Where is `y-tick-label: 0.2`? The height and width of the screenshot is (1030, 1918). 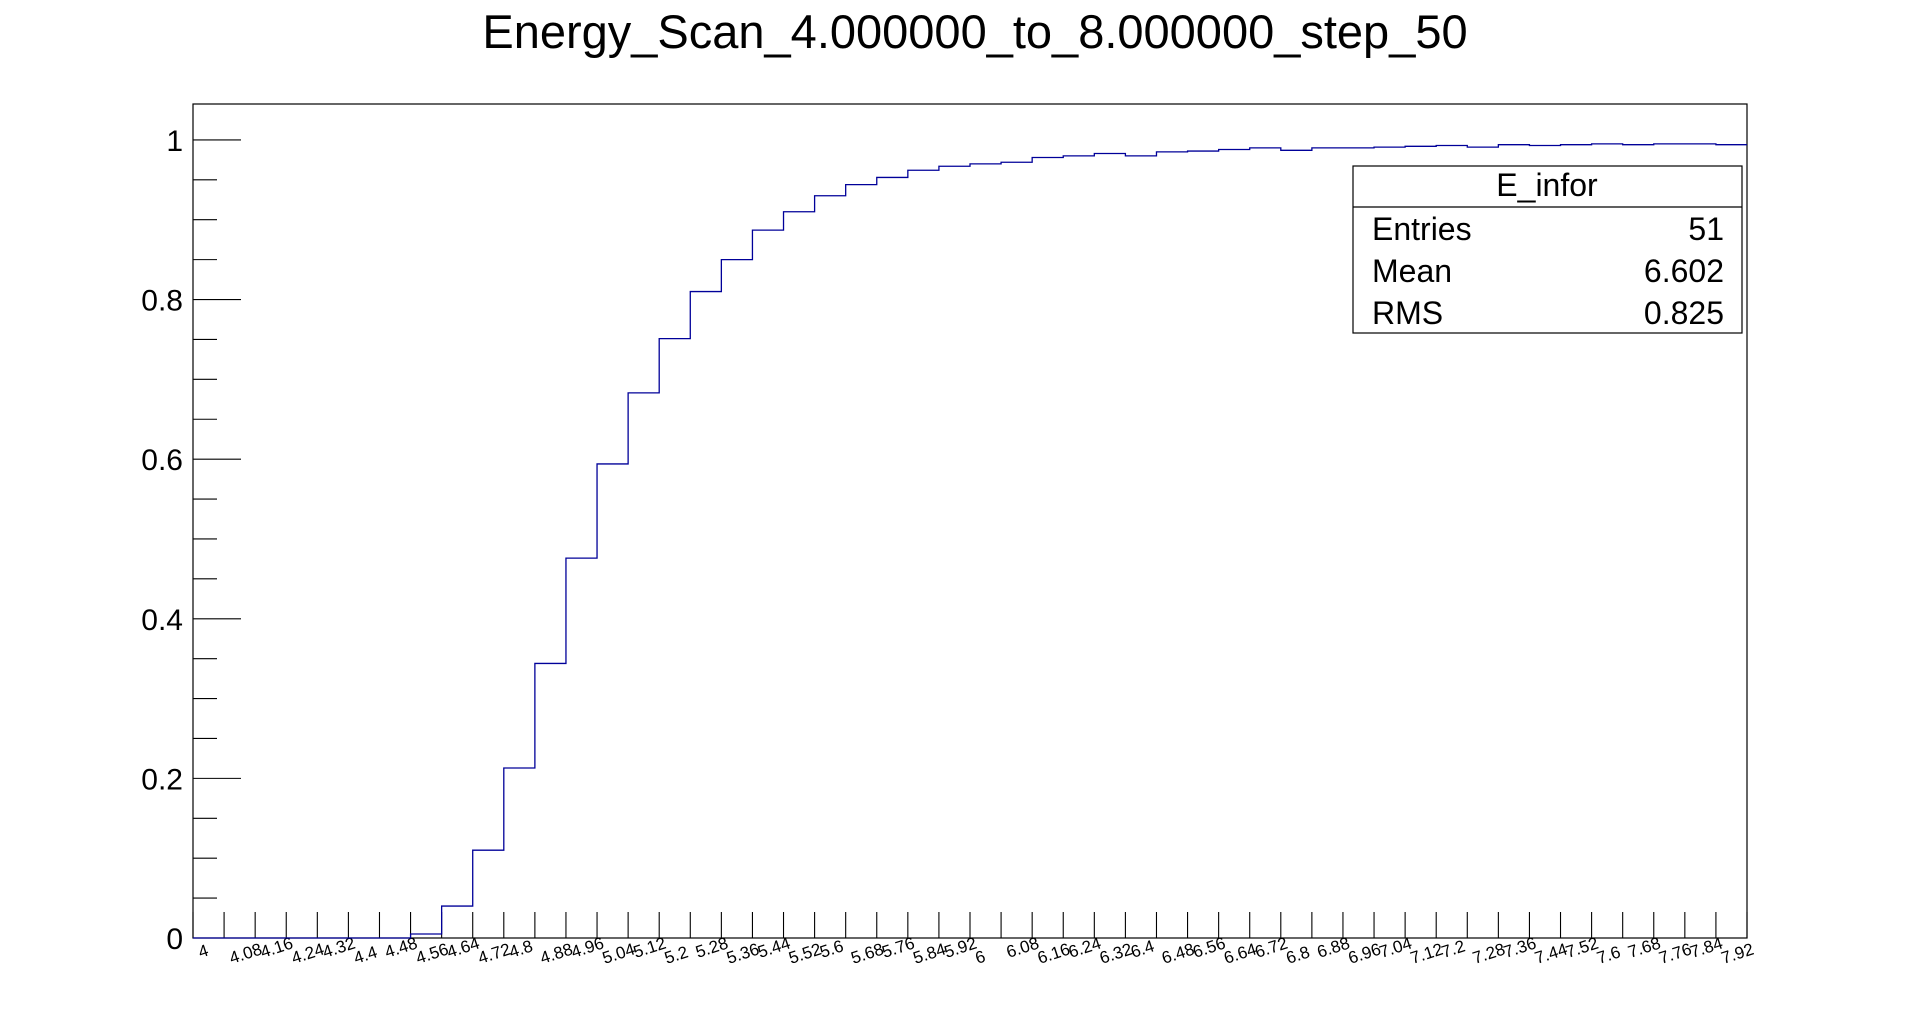
y-tick-label: 0.2 is located at coordinates (162, 779).